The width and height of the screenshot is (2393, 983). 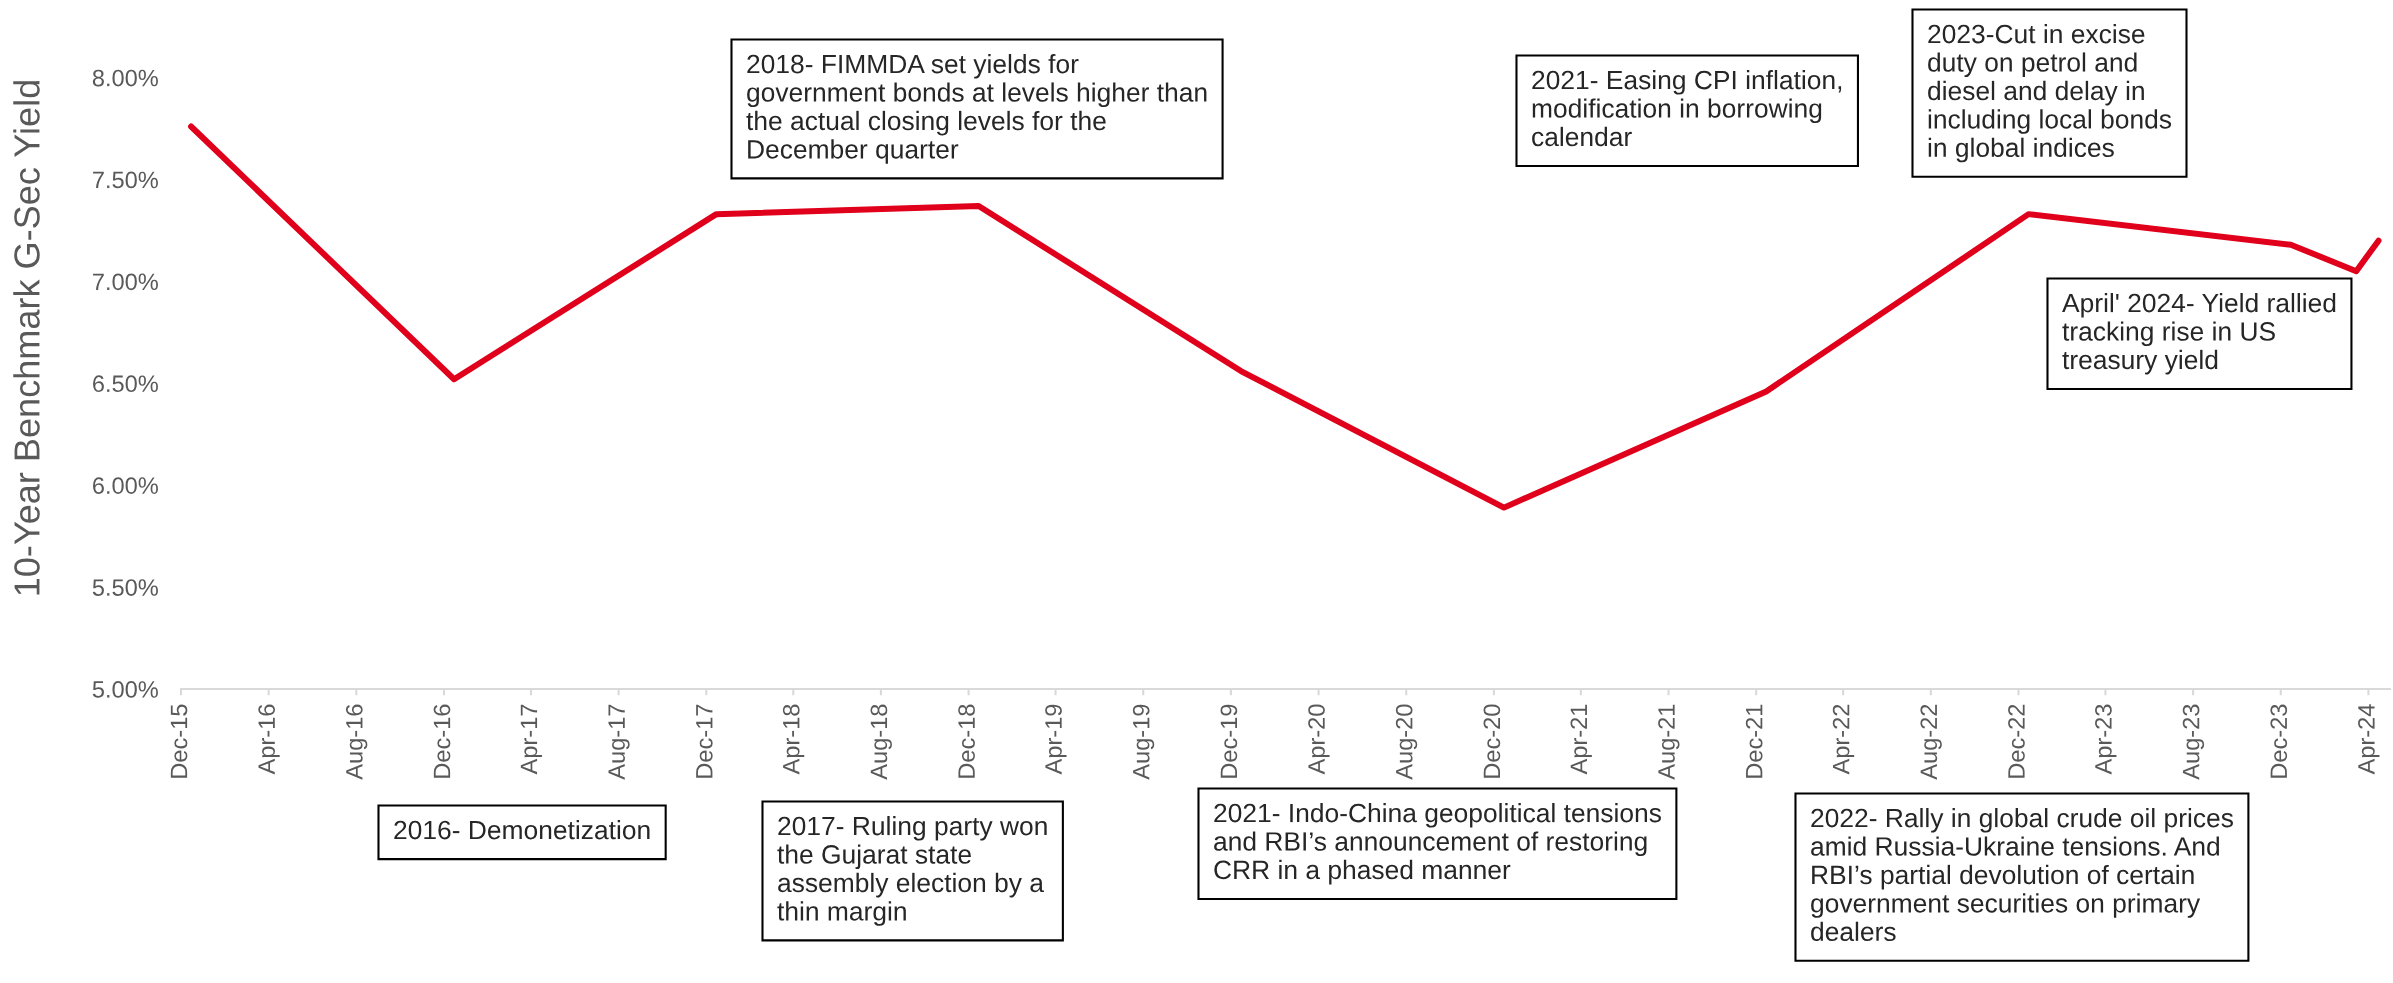 I want to click on x-tick-label: Apr-17, so click(x=531, y=739).